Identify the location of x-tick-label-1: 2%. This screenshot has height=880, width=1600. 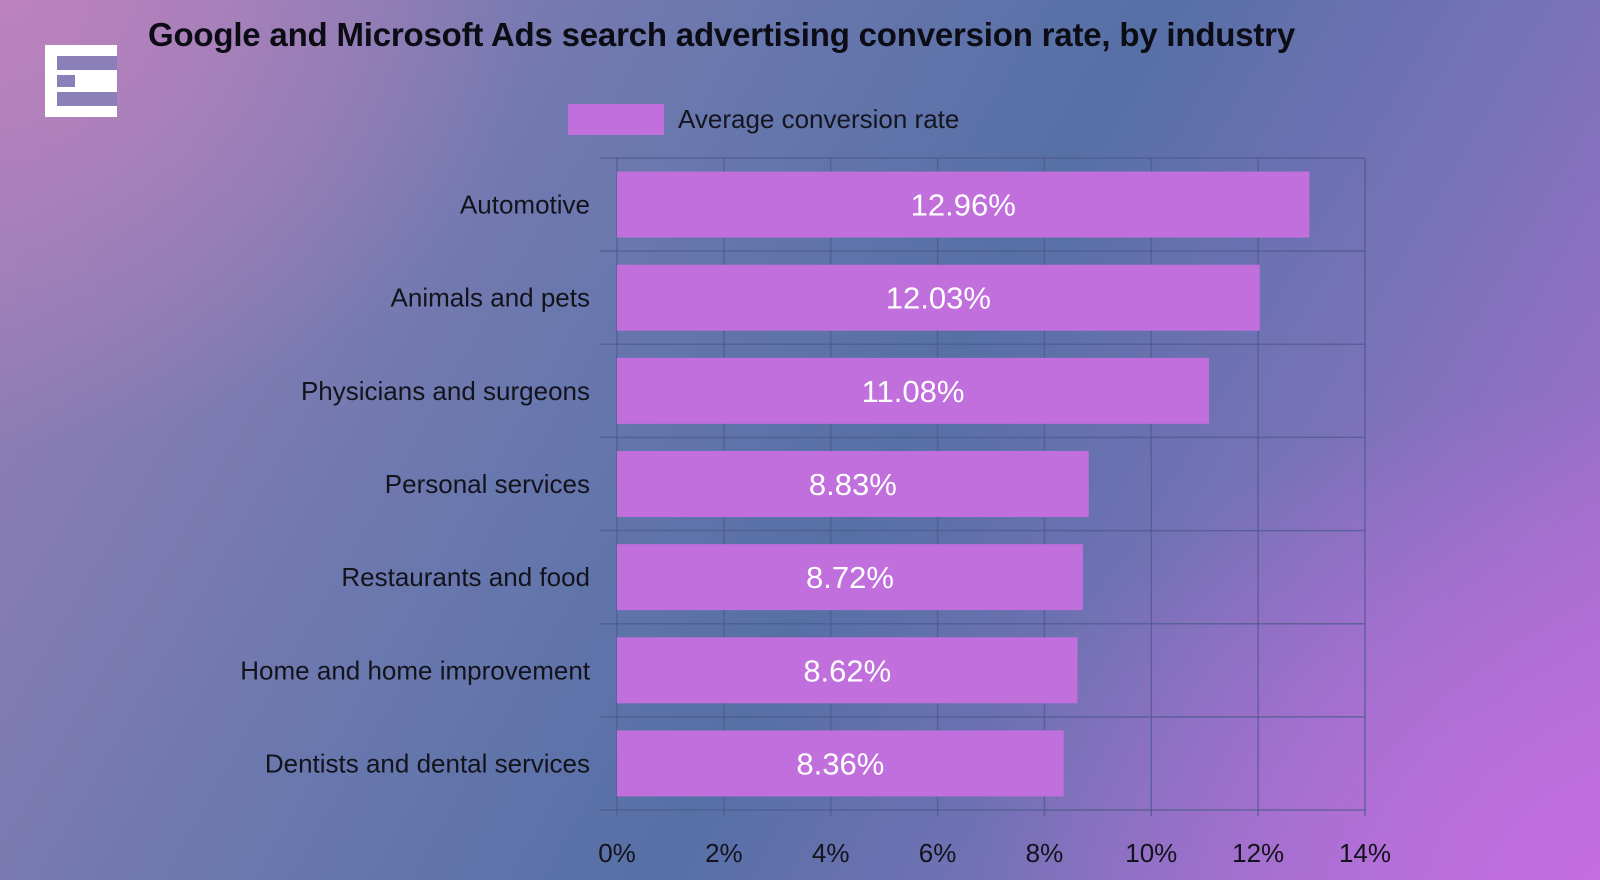
(724, 853).